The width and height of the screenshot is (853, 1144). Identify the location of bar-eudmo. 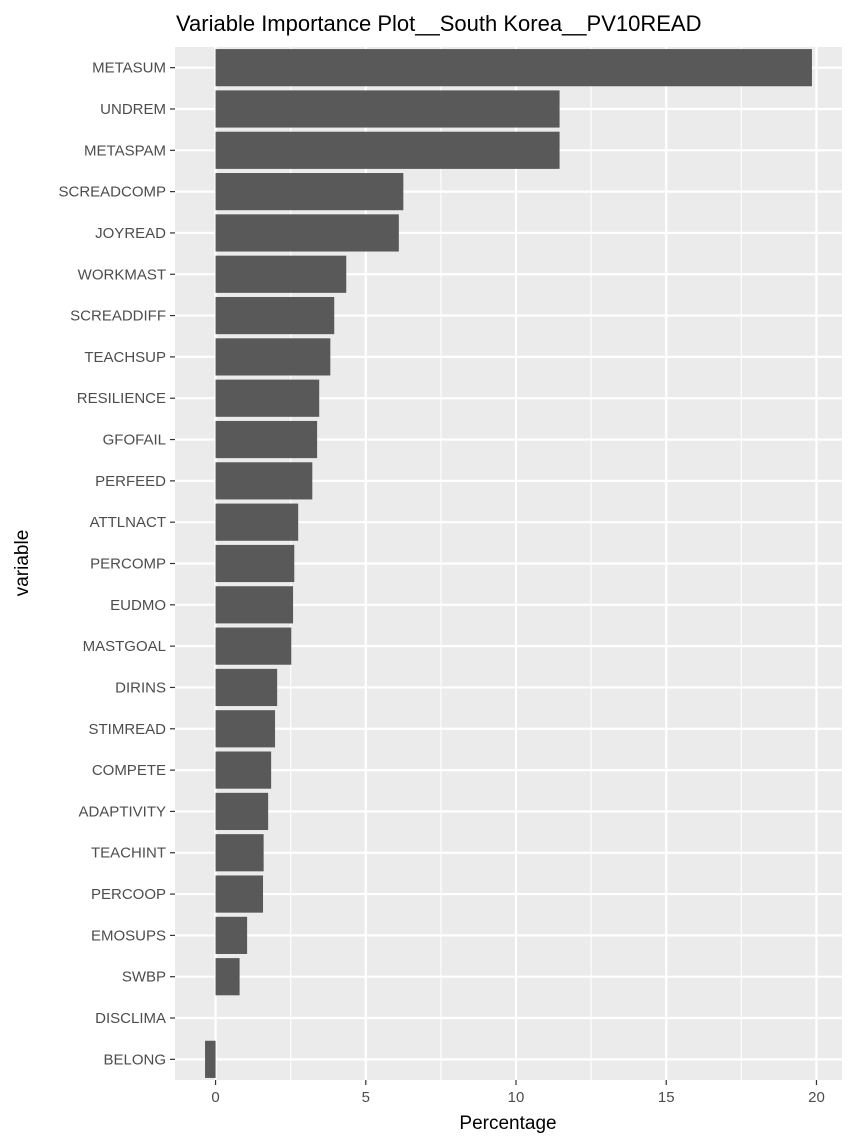
(254, 605).